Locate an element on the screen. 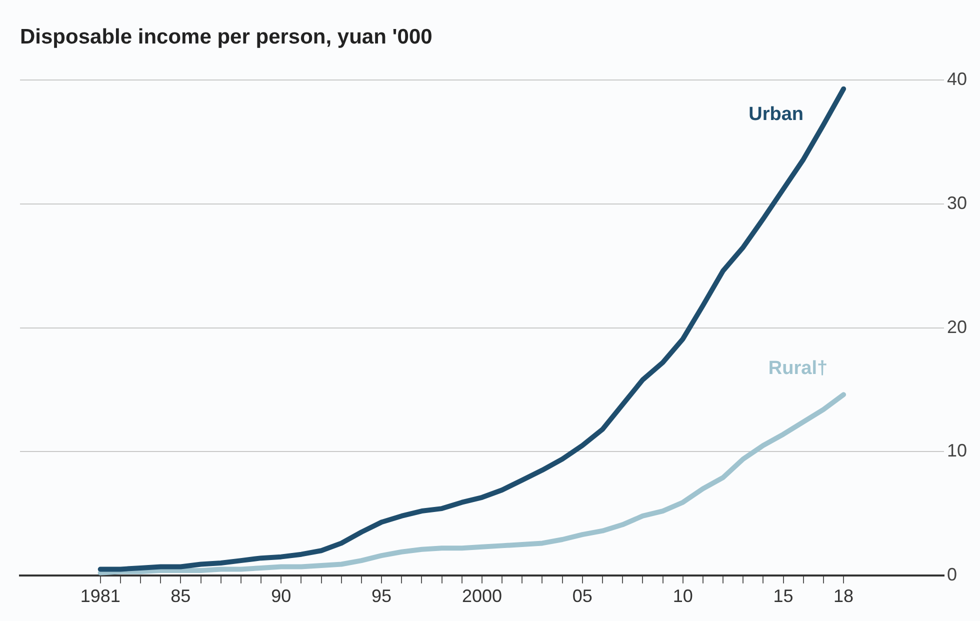  x-tick-label: 95 is located at coordinates (382, 596).